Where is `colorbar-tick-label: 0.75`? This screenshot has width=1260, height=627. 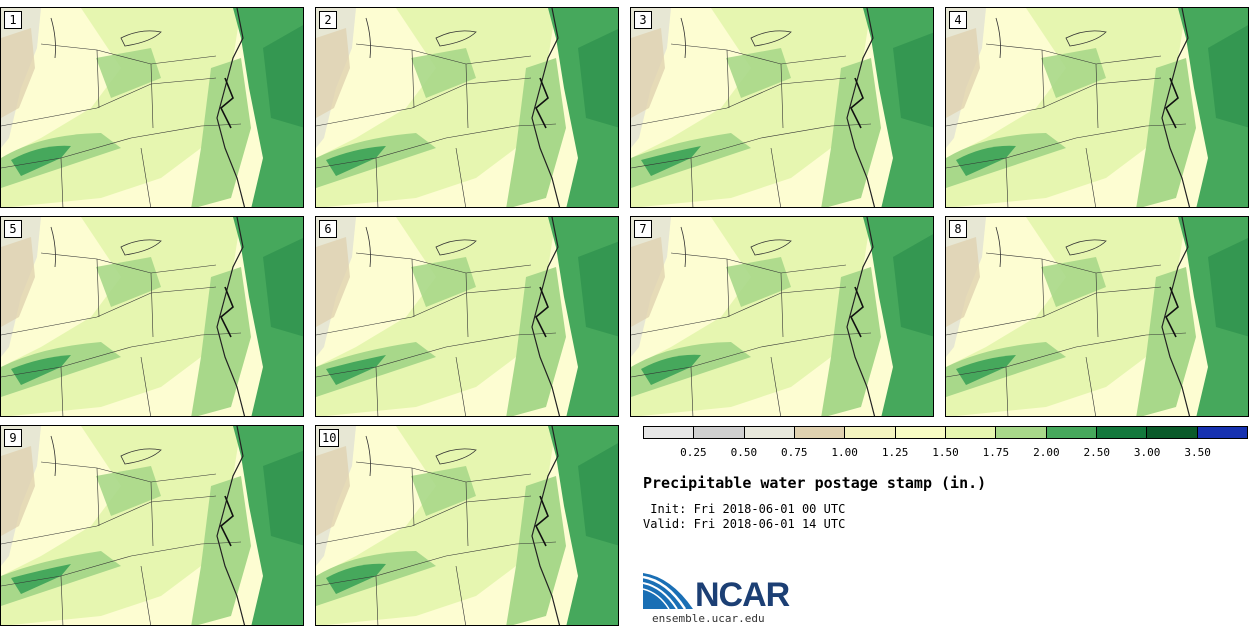
colorbar-tick-label: 0.75 is located at coordinates (794, 452).